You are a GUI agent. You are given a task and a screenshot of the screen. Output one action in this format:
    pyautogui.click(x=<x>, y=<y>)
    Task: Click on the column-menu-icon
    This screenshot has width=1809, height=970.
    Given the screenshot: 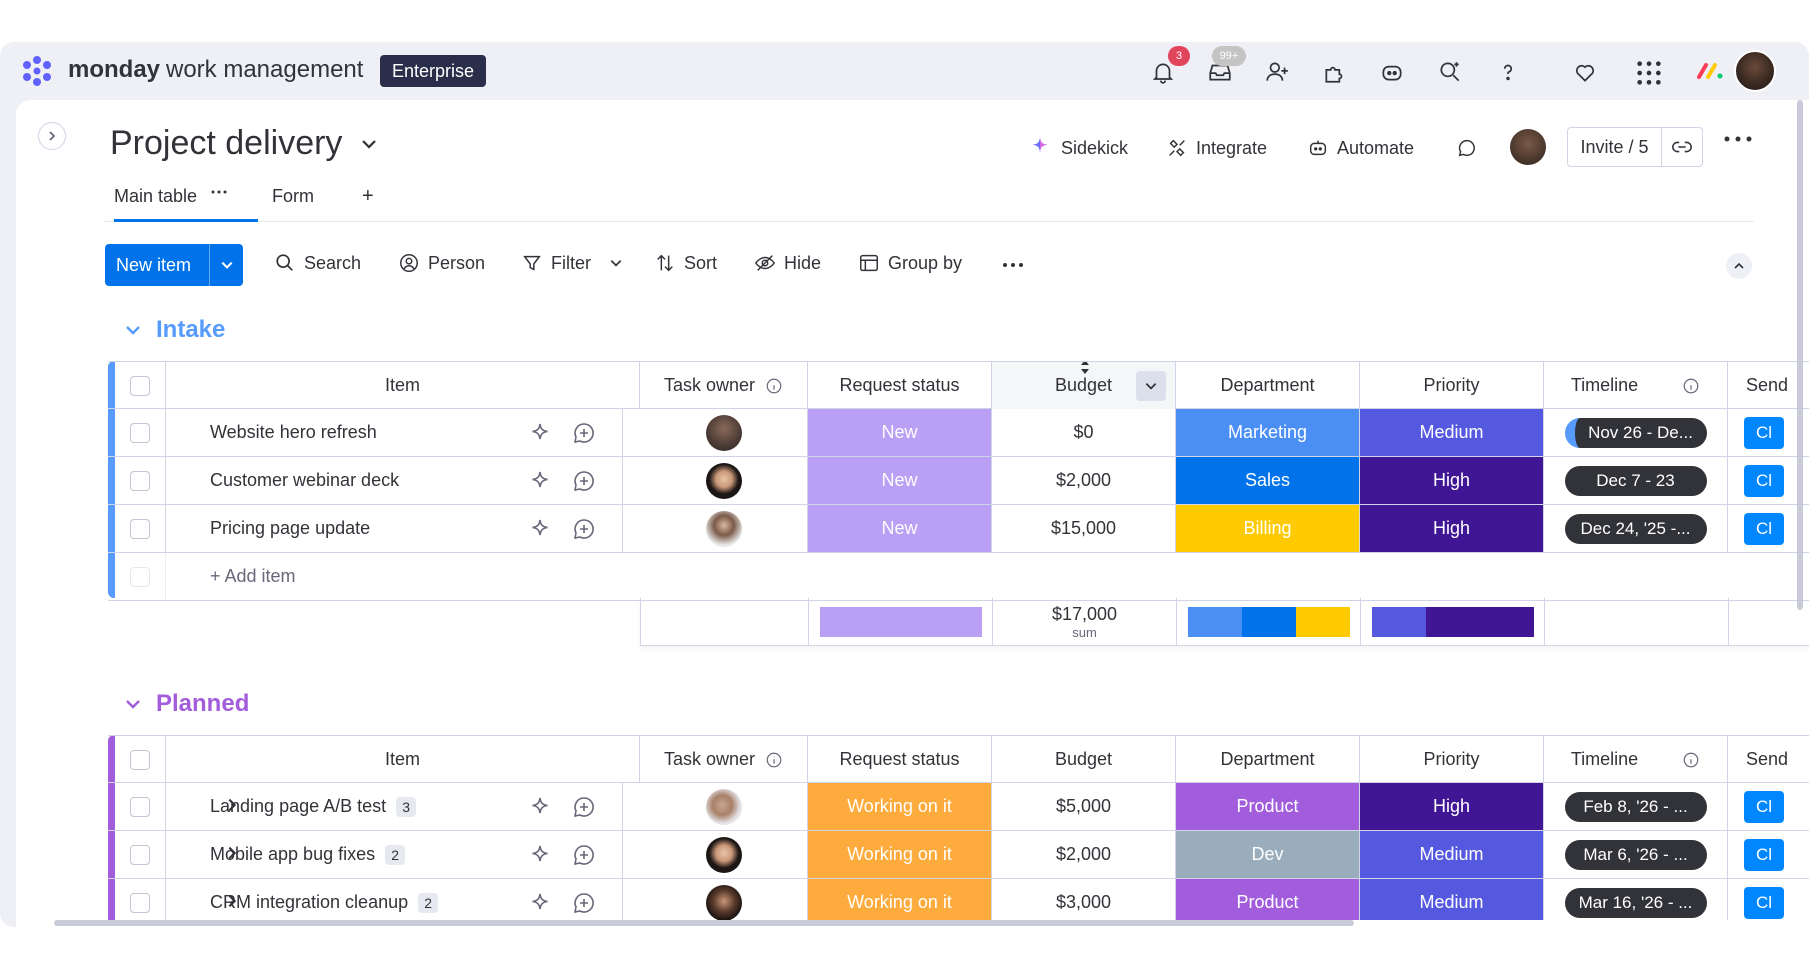 What is the action you would take?
    pyautogui.click(x=1151, y=386)
    